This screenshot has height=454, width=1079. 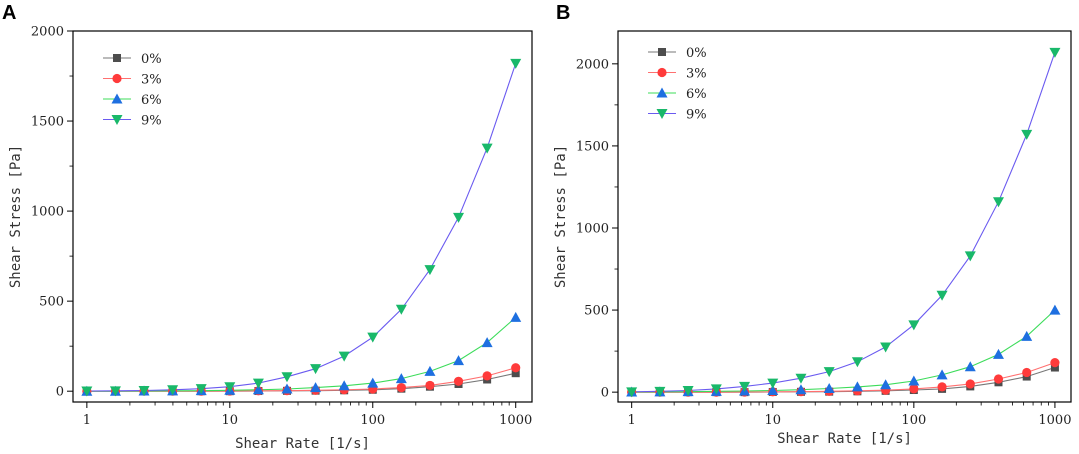 What do you see at coordinates (596, 311) in the screenshot?
I see `y-tick-label: 500` at bounding box center [596, 311].